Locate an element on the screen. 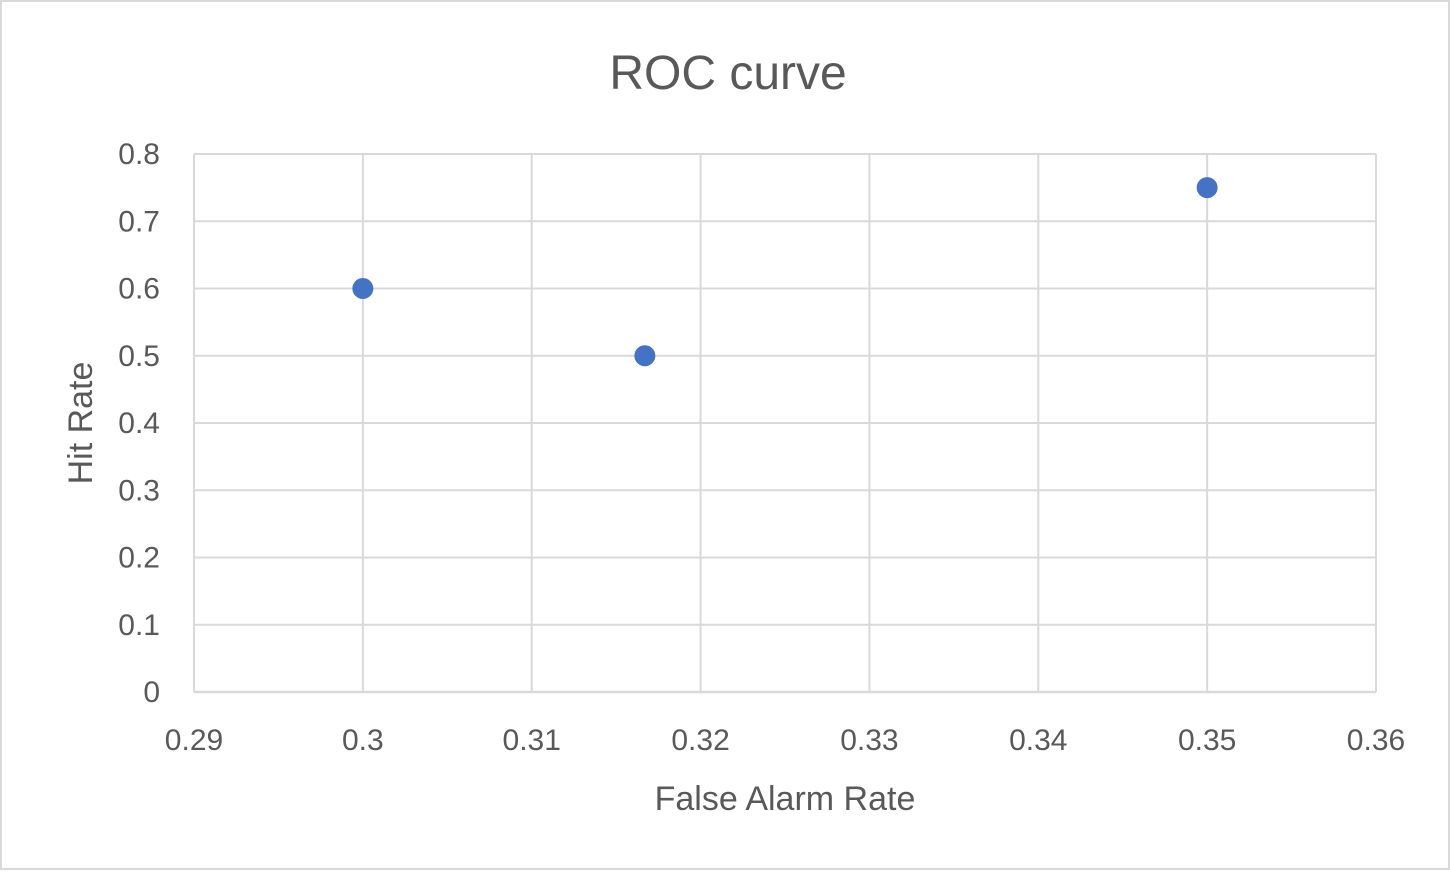 This screenshot has height=872, width=1450. y-tick-label: 0.2 is located at coordinates (139, 558).